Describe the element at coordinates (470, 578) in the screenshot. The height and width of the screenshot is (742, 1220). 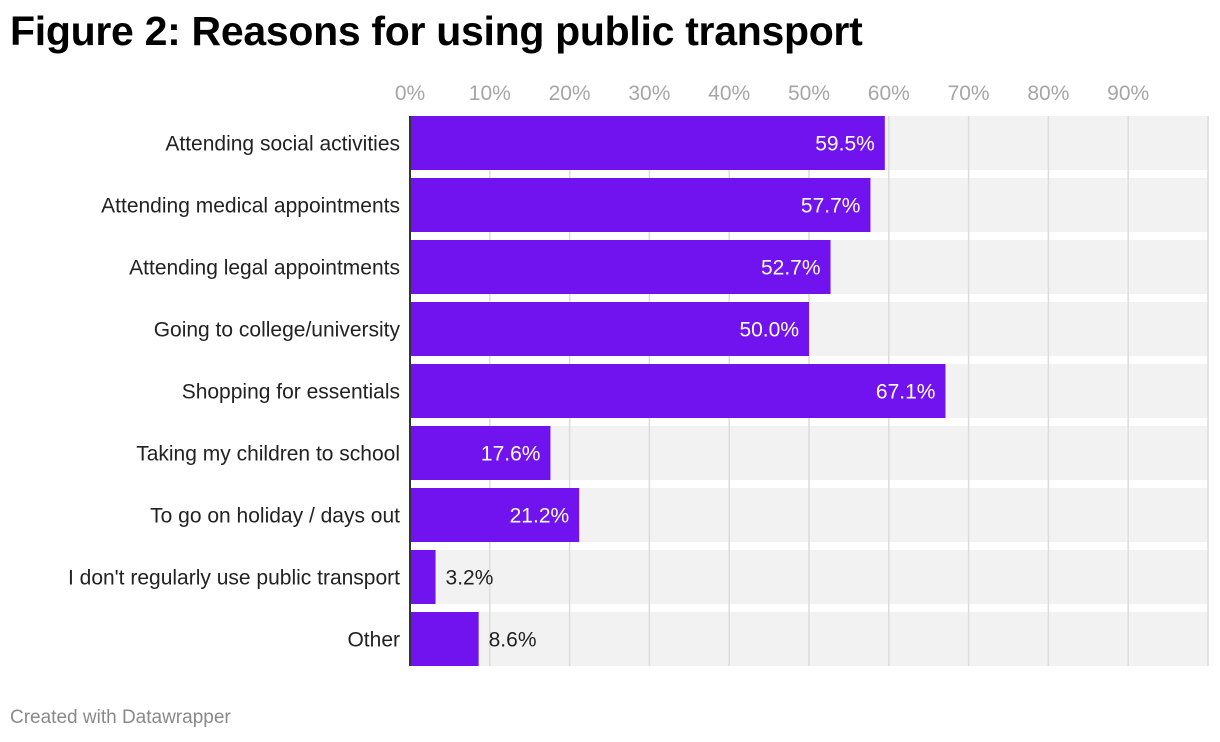
I see `value-label: 3.2%` at that location.